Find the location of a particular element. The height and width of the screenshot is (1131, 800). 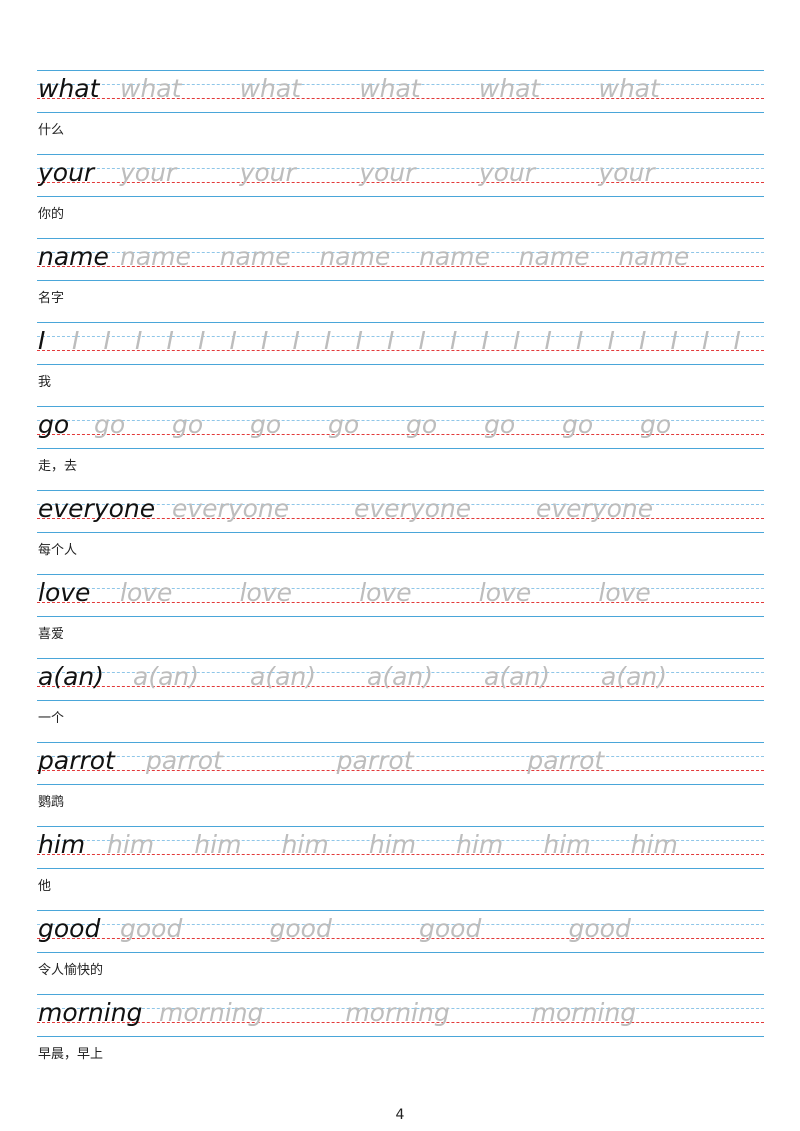

practice-word: everyone is located at coordinates (97, 508).